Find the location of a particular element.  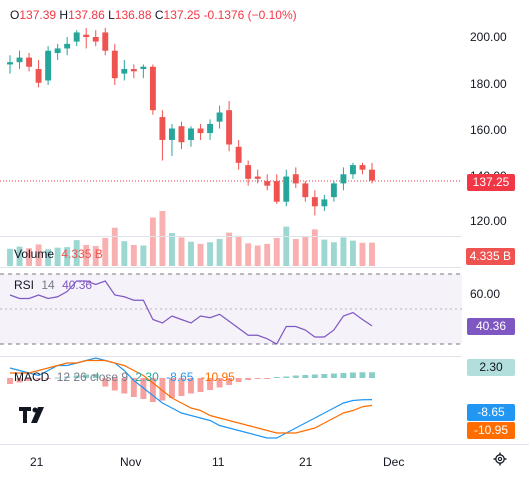

time-label-21: 21 is located at coordinates (37, 462).